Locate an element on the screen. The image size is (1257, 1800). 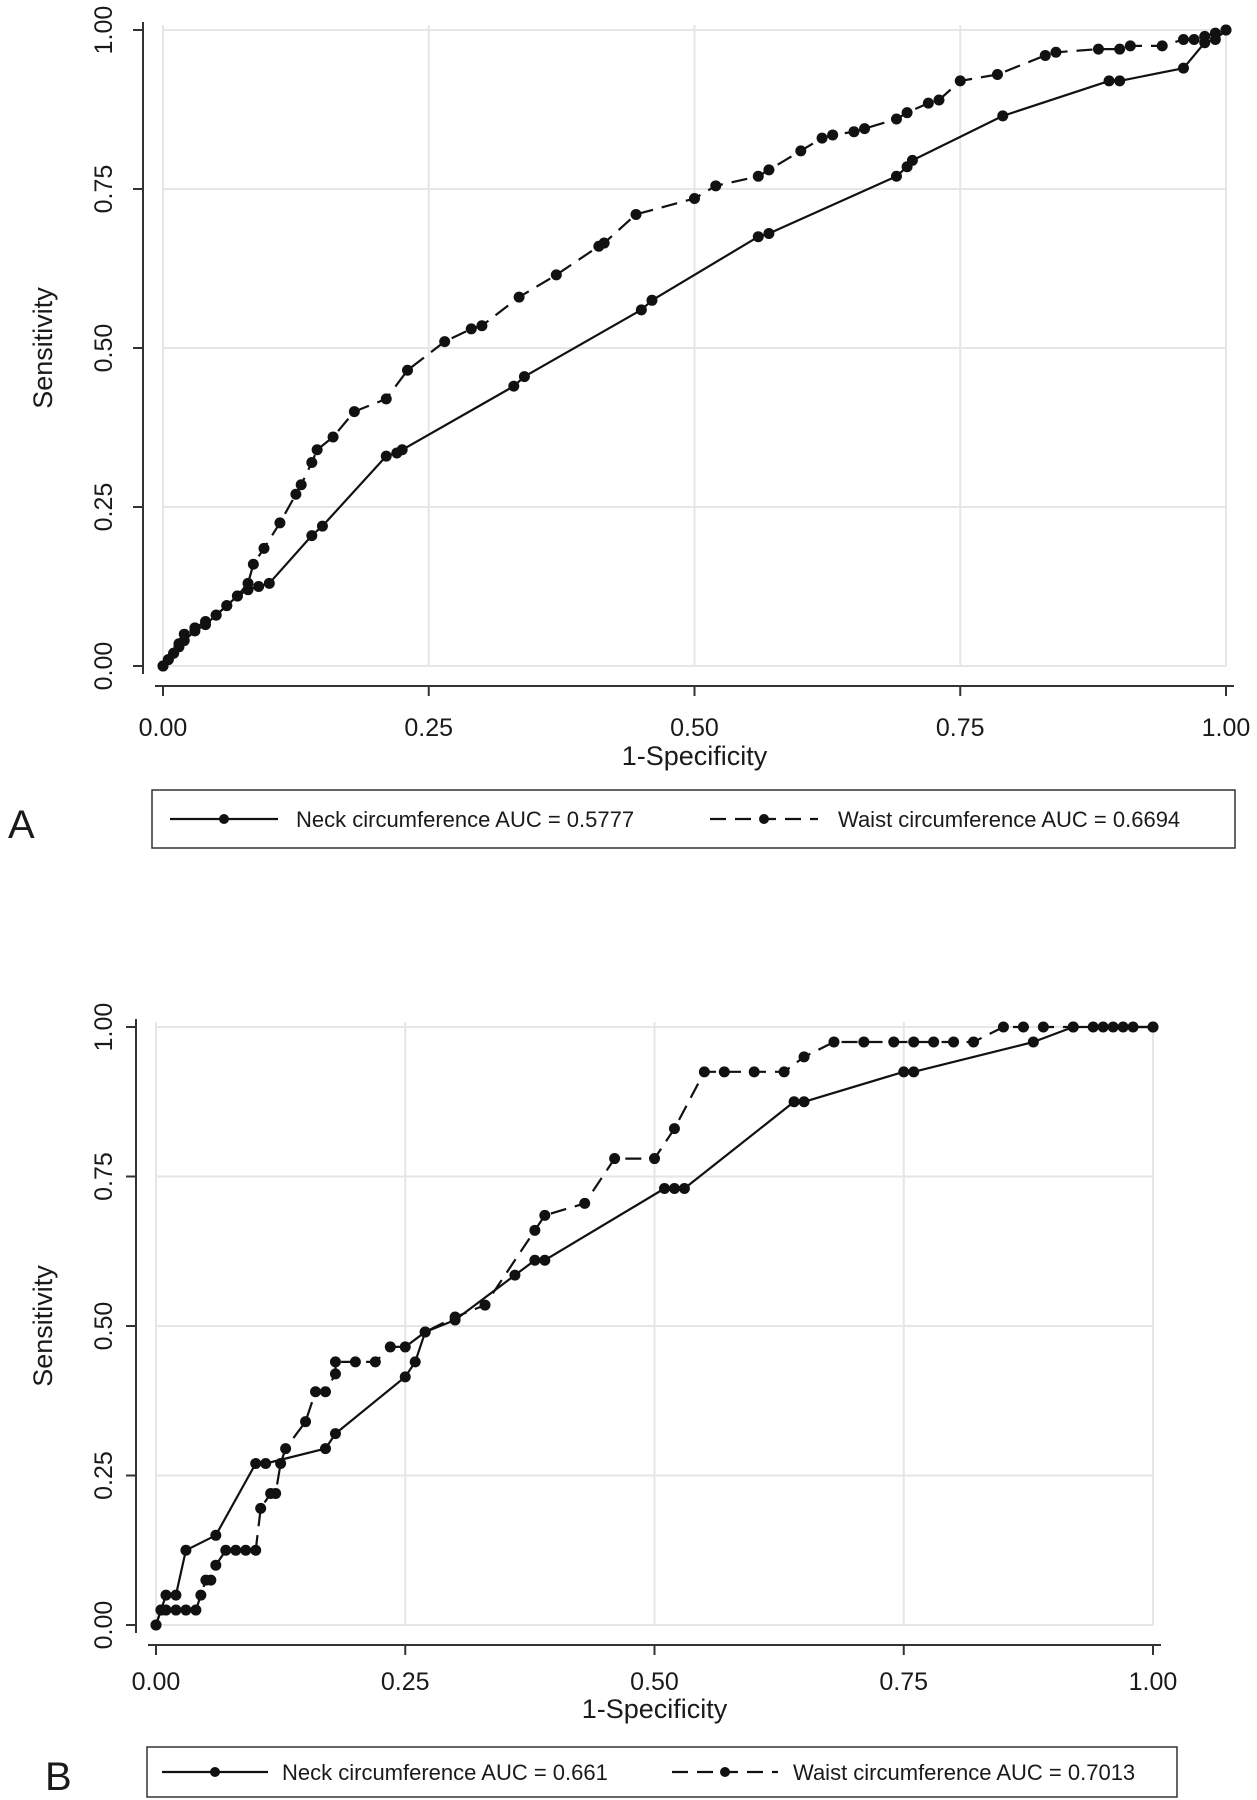
legend-entry-label: Neck circumference AUC = 0.661 is located at coordinates (445, 1772).